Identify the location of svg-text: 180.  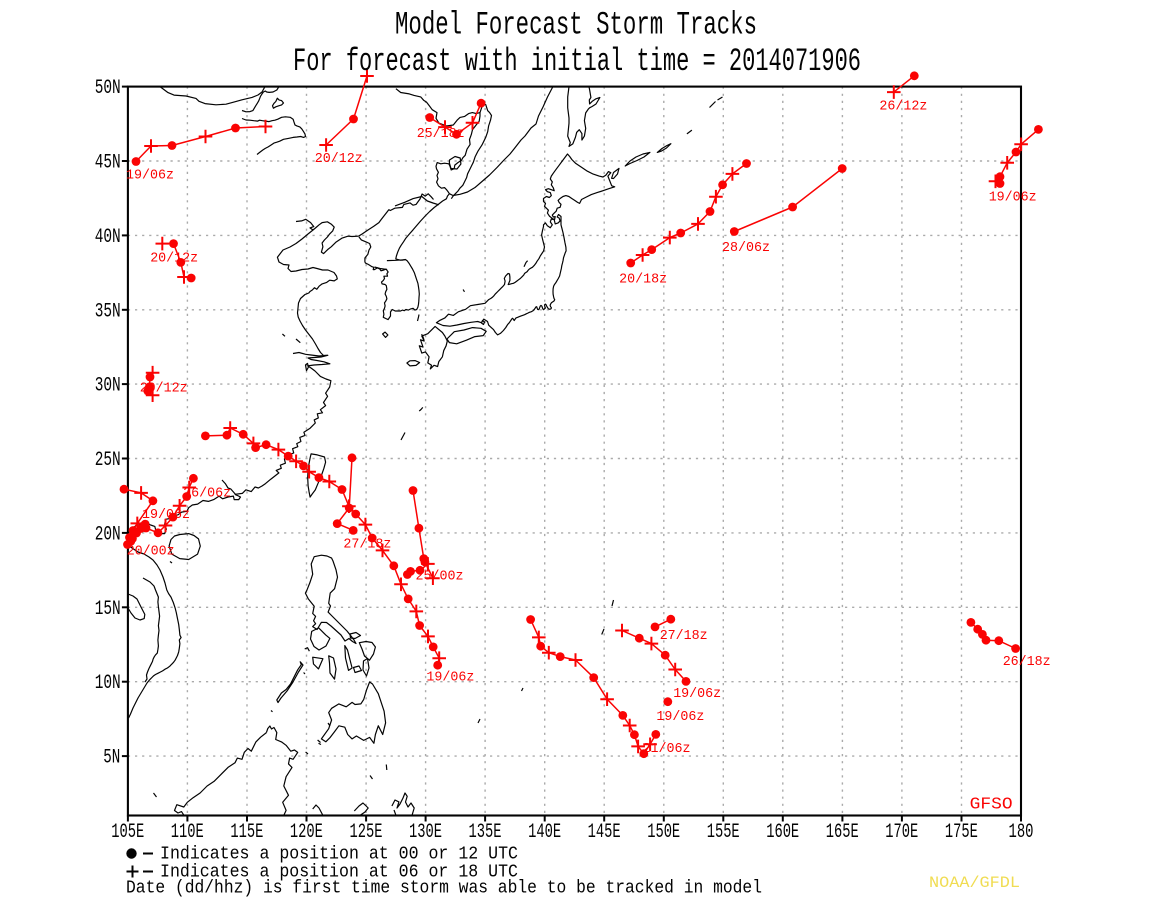
(1021, 832).